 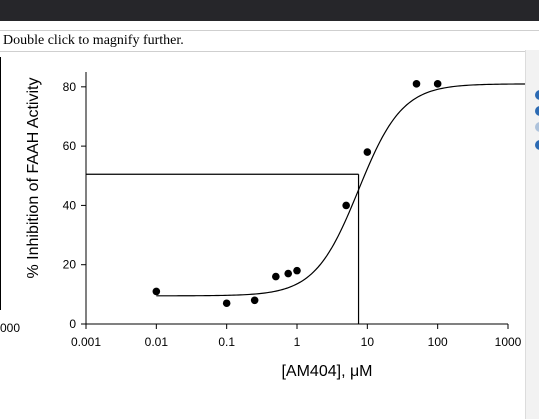 What do you see at coordinates (297, 342) in the screenshot?
I see `x-tick-label: 1` at bounding box center [297, 342].